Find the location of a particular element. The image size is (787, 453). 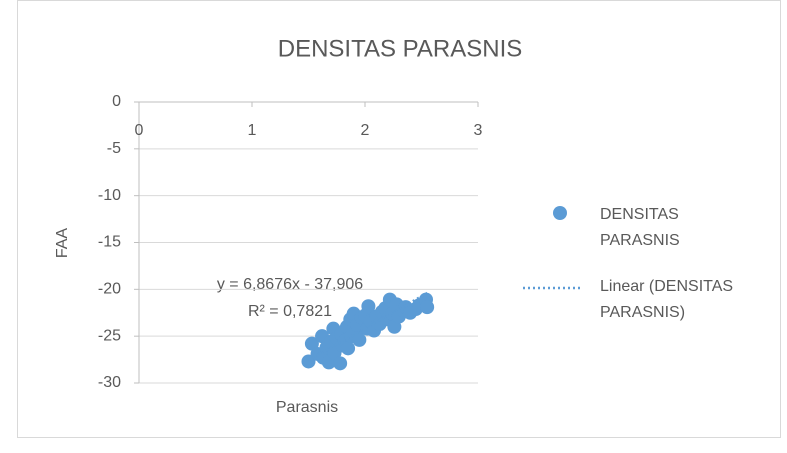

y-axis-title: FAA is located at coordinates (62, 243).